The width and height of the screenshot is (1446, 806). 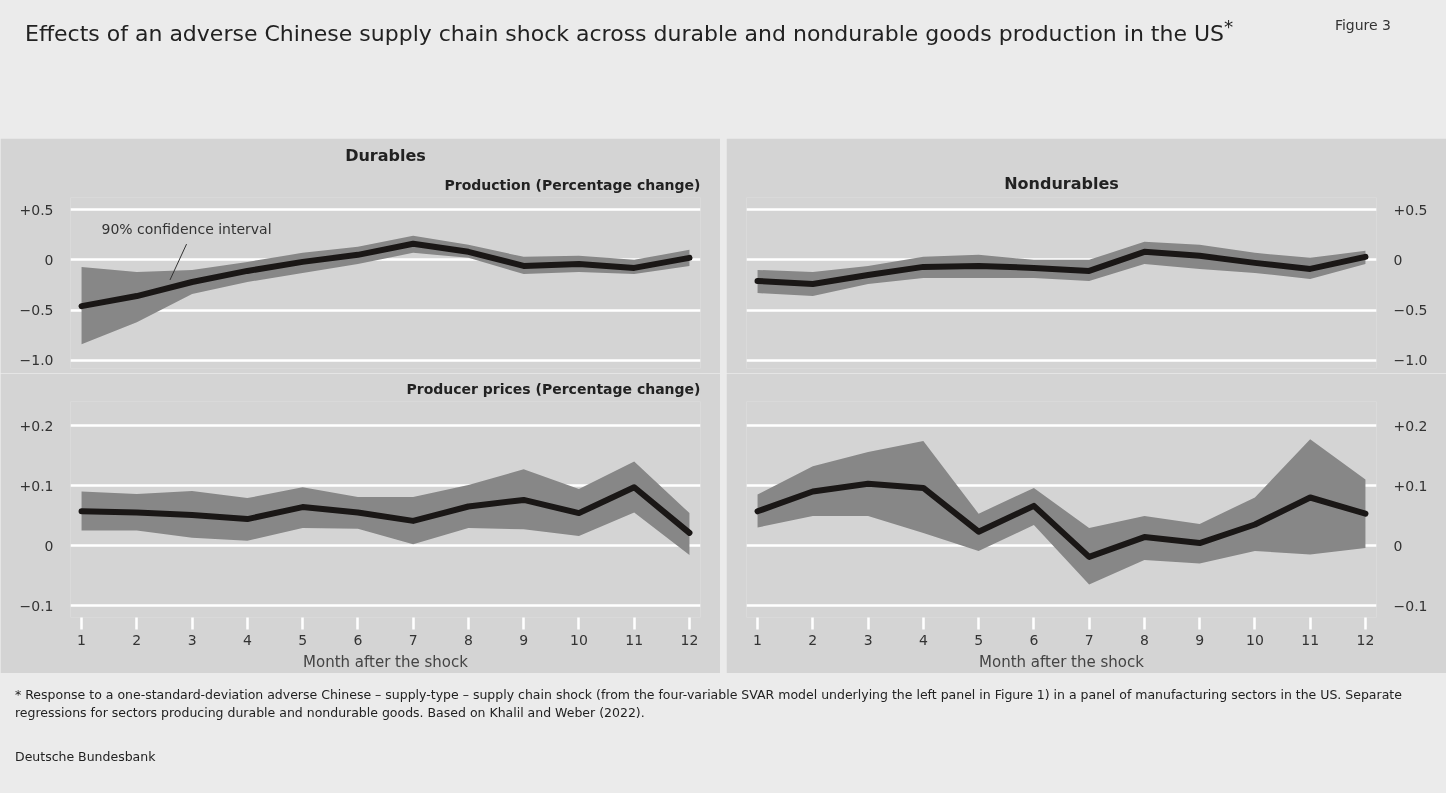 I want to click on annotation: 90% confidence interval, so click(x=186, y=229).